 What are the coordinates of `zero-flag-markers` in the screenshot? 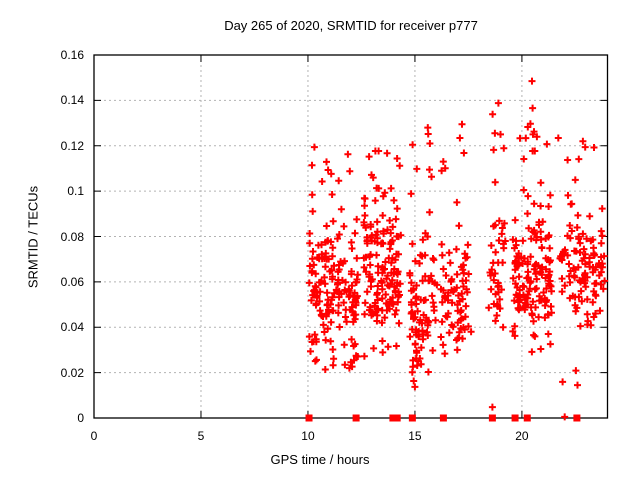 It's located at (443, 418).